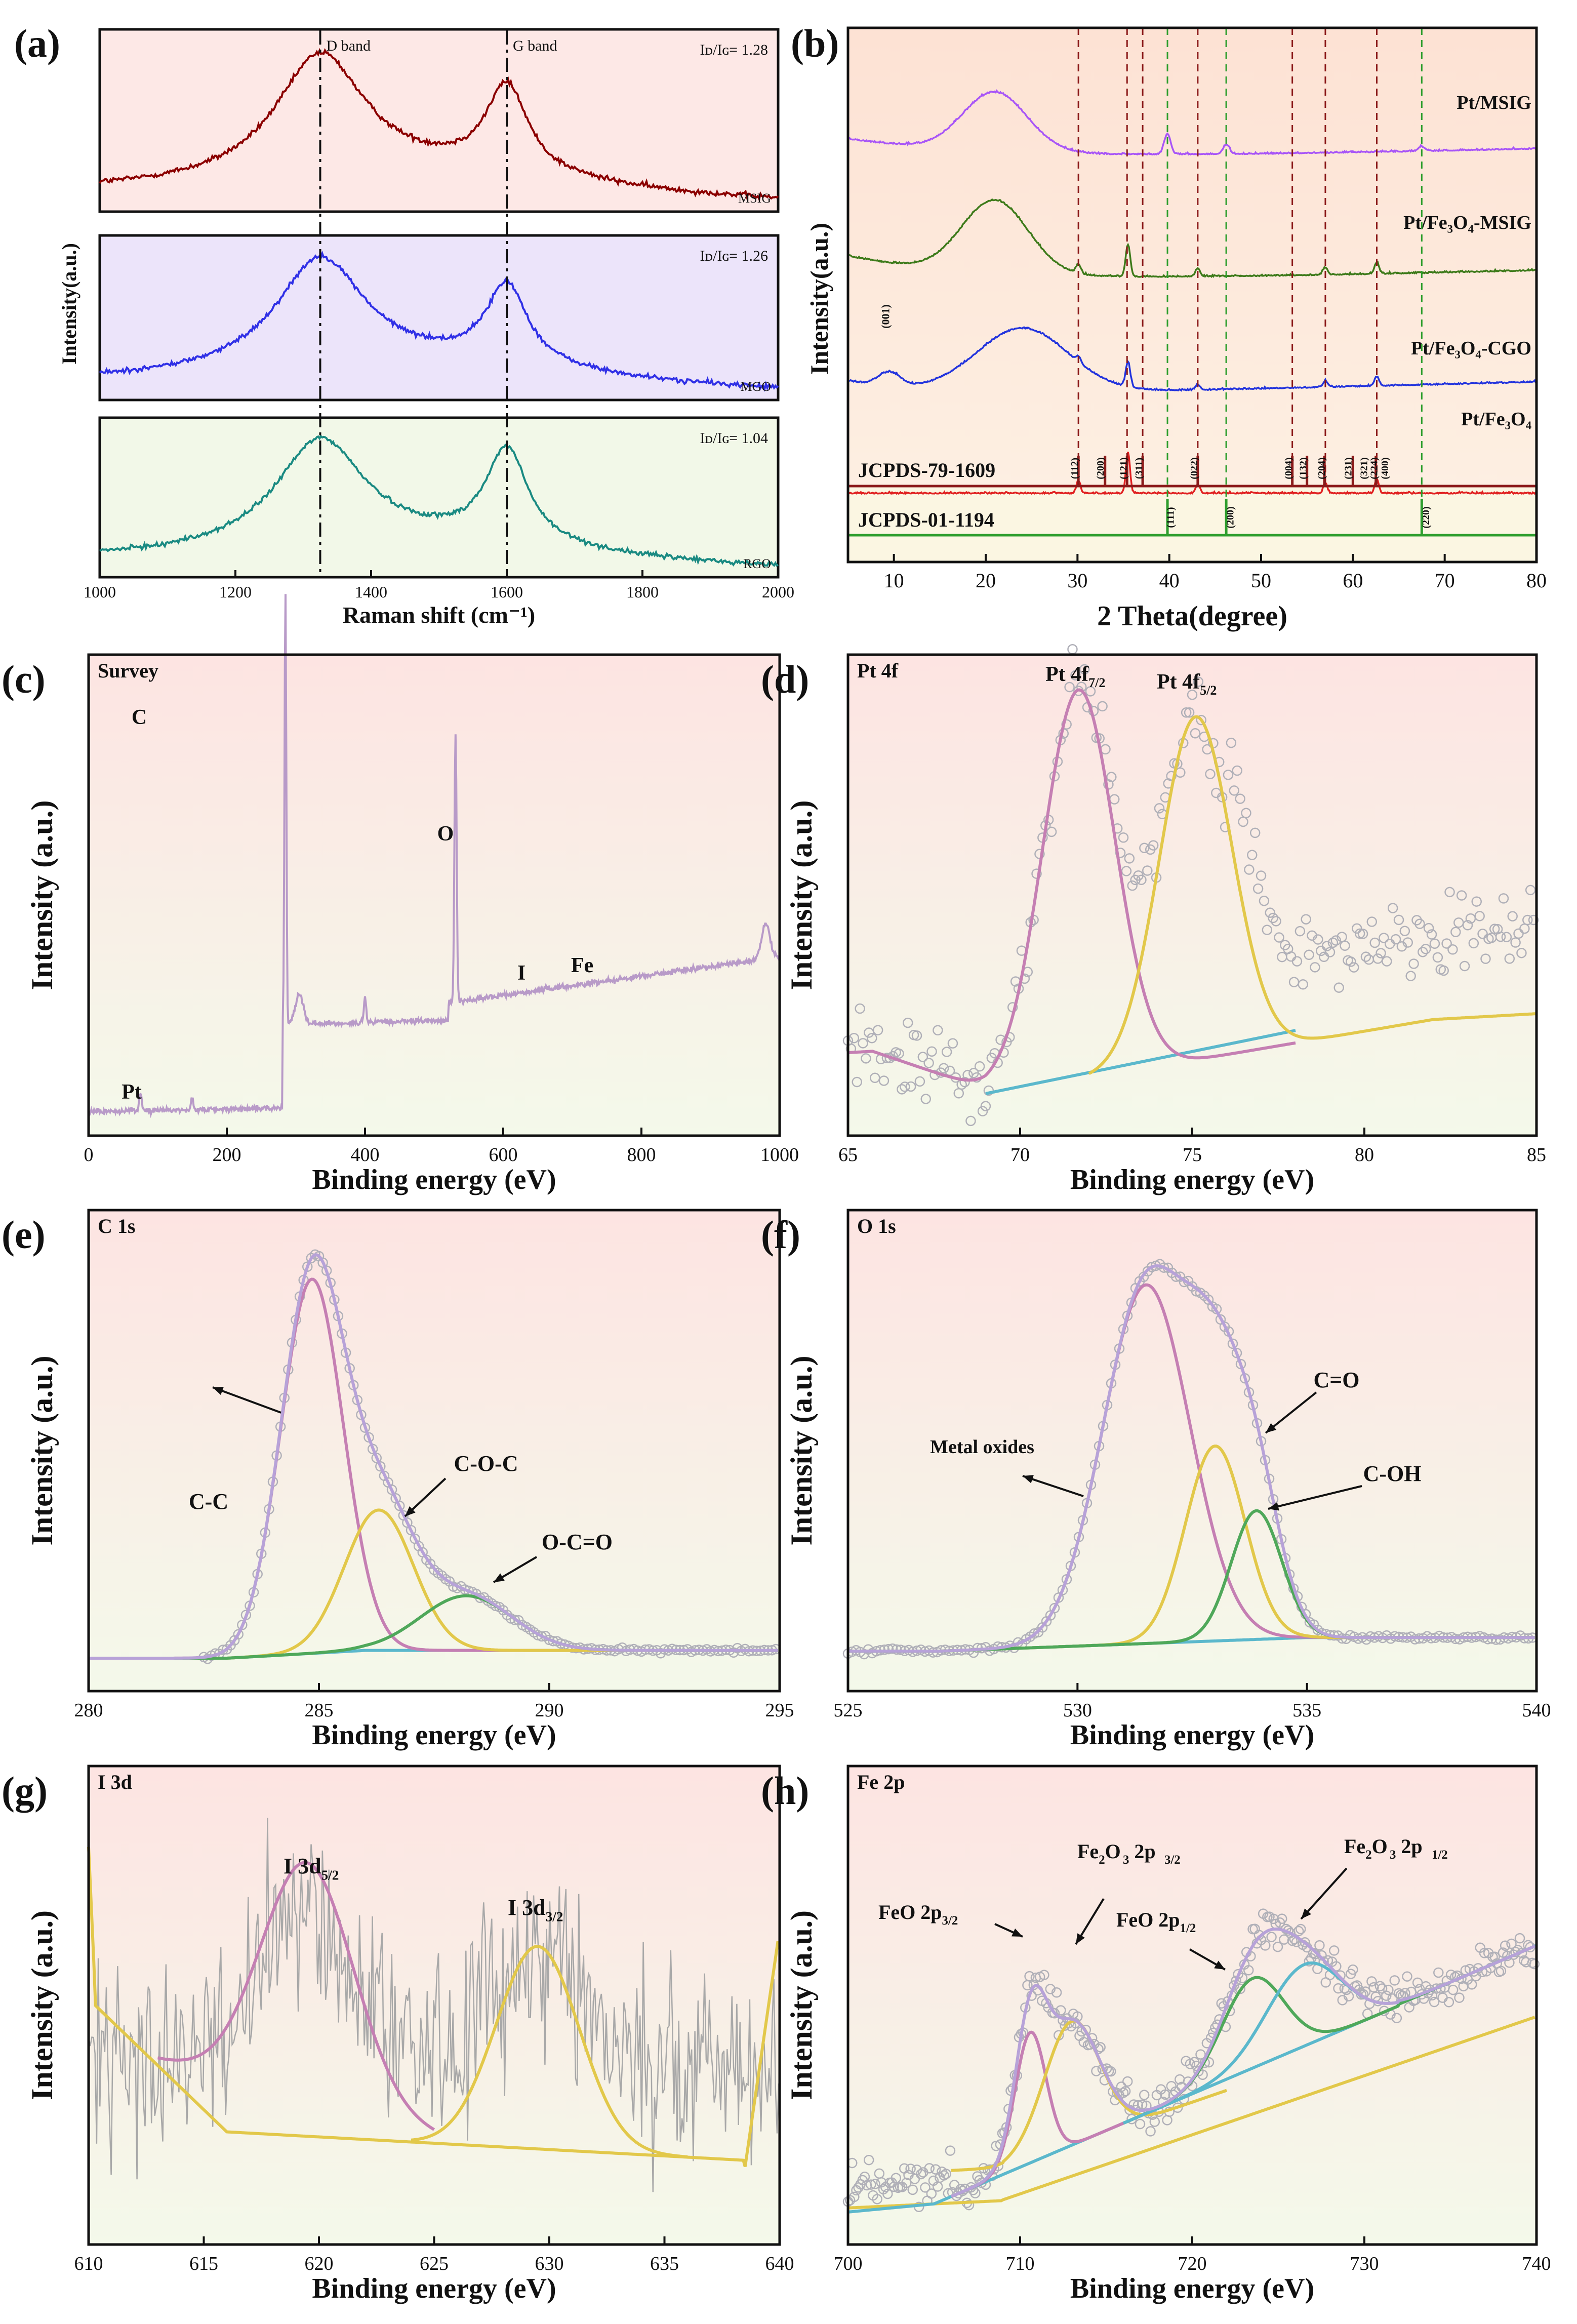 The image size is (1577, 2324). Describe the element at coordinates (641, 1155) in the screenshot. I see `x-tick-label: 800` at that location.